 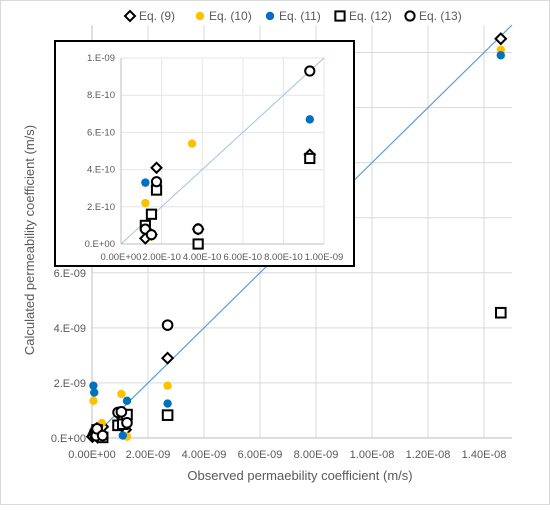 I want to click on y-tick-label: 2.E-09, so click(x=70, y=384).